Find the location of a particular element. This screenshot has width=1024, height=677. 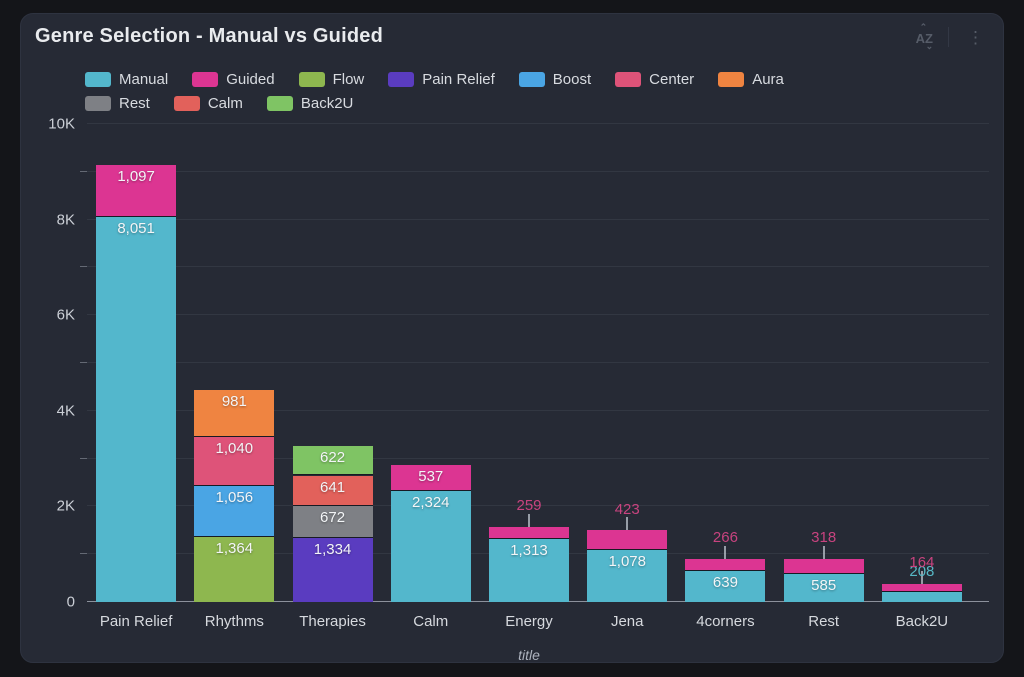

x-axis-title: title is located at coordinates (529, 655).